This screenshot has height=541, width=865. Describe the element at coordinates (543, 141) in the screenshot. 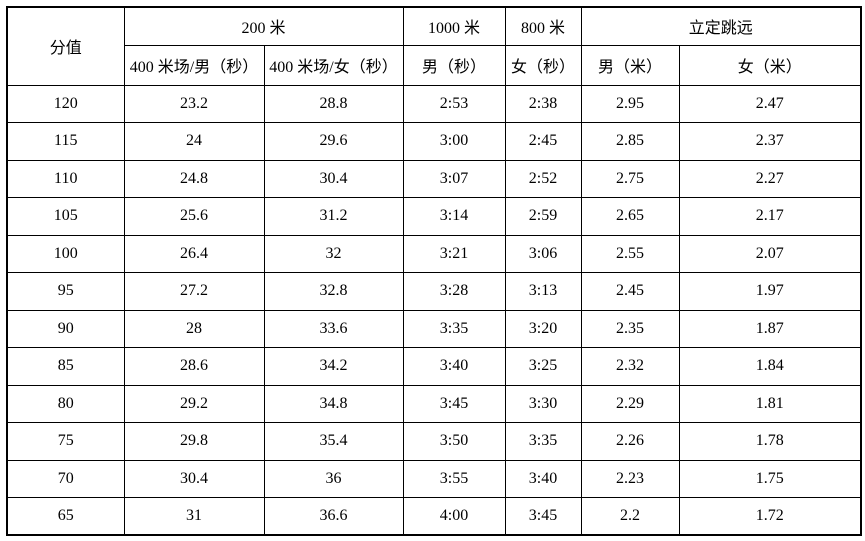

I see `cell-800m-female: 2:45` at that location.